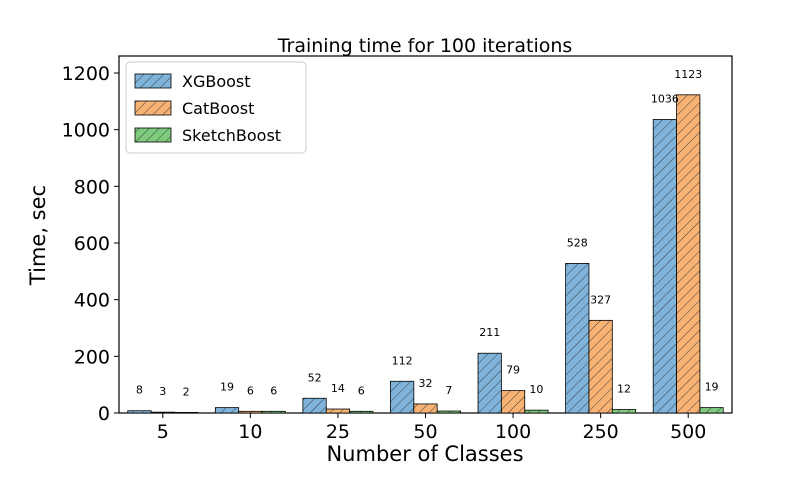 The image size is (800, 501). Describe the element at coordinates (227, 387) in the screenshot. I see `value-label-xgboost-10: 19` at that location.